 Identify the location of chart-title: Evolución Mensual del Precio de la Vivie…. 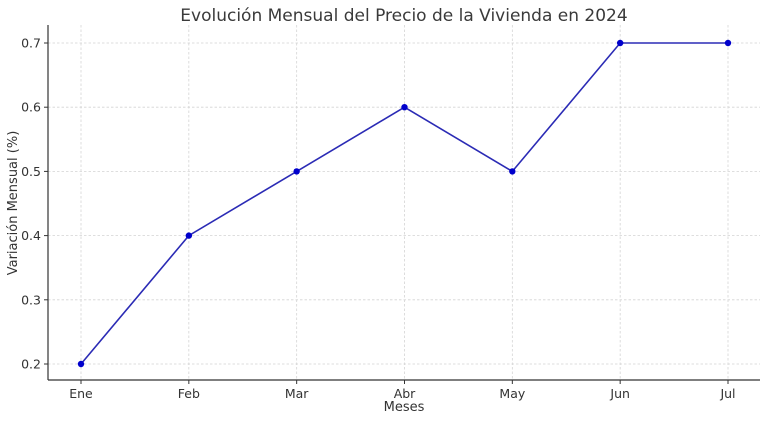
(403, 16).